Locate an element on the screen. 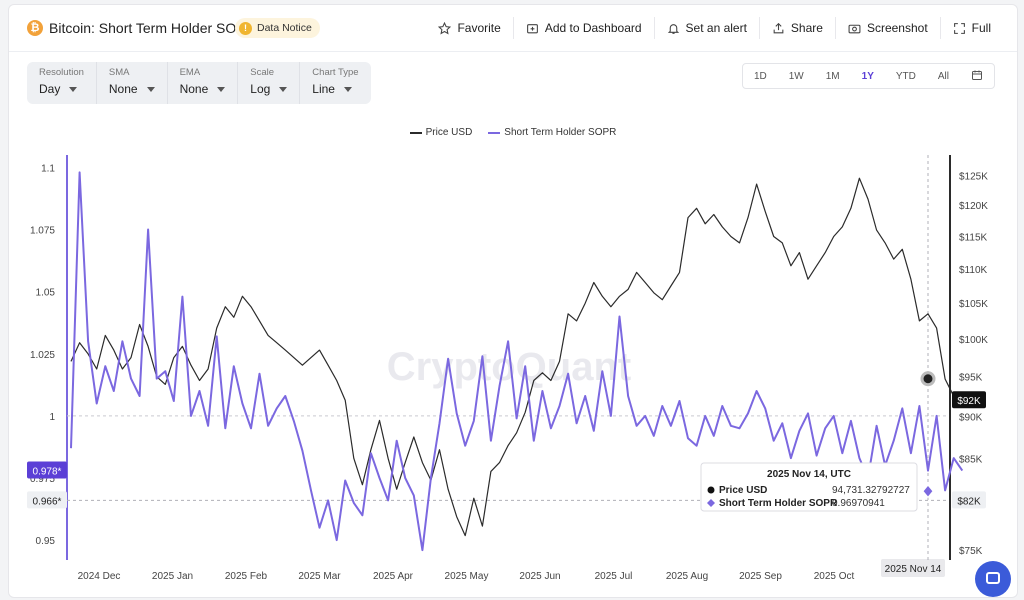 The image size is (1024, 600). calendar-icon is located at coordinates (977, 75).